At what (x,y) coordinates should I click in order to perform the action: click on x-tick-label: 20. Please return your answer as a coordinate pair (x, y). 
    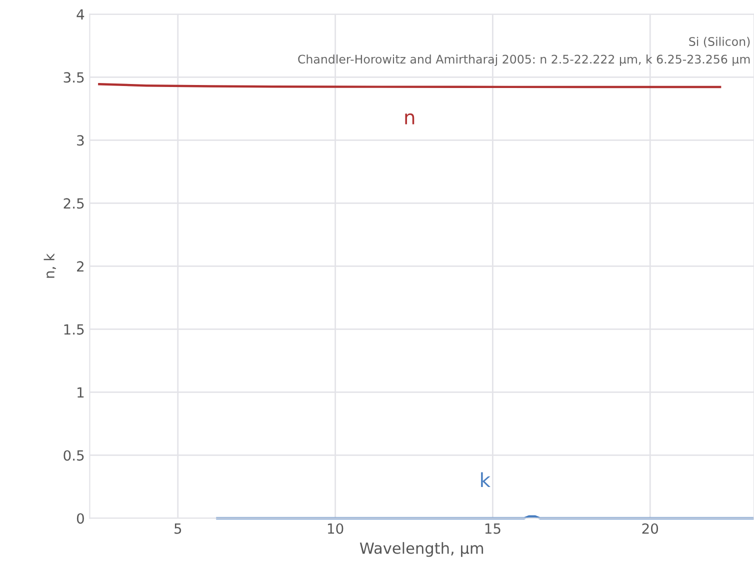
    Looking at the image, I should click on (650, 528).